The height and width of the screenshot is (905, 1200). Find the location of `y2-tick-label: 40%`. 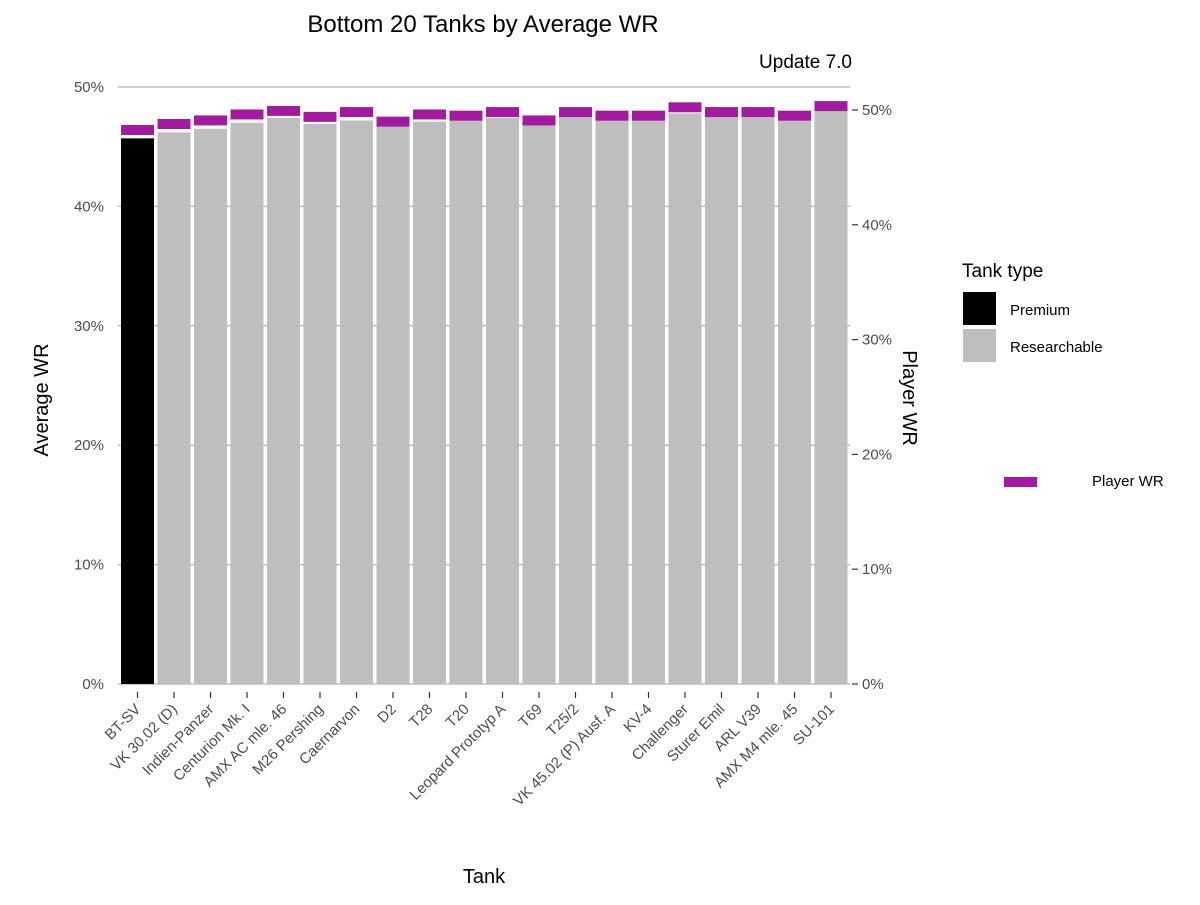

y2-tick-label: 40% is located at coordinates (877, 225).